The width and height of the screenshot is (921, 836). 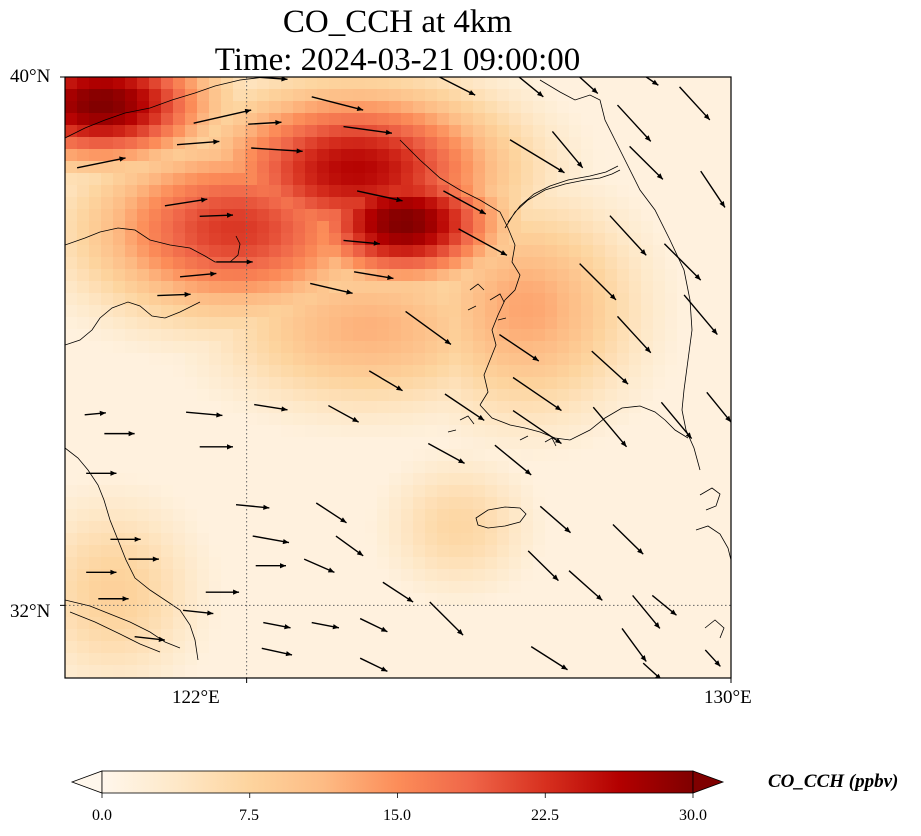 What do you see at coordinates (397, 782) in the screenshot?
I see `colorbar-gradient` at bounding box center [397, 782].